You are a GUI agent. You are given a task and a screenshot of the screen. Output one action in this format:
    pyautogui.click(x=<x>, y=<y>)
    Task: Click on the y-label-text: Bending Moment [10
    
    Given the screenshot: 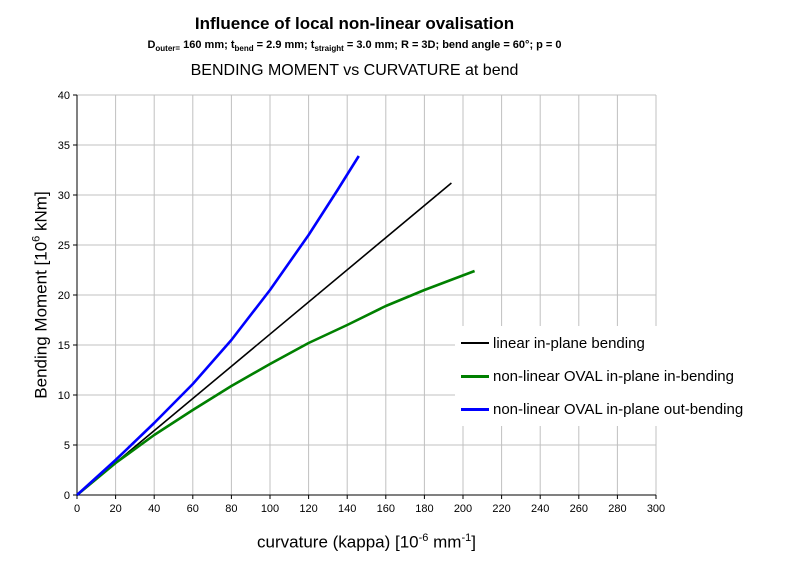 What is the action you would take?
    pyautogui.click(x=41, y=320)
    